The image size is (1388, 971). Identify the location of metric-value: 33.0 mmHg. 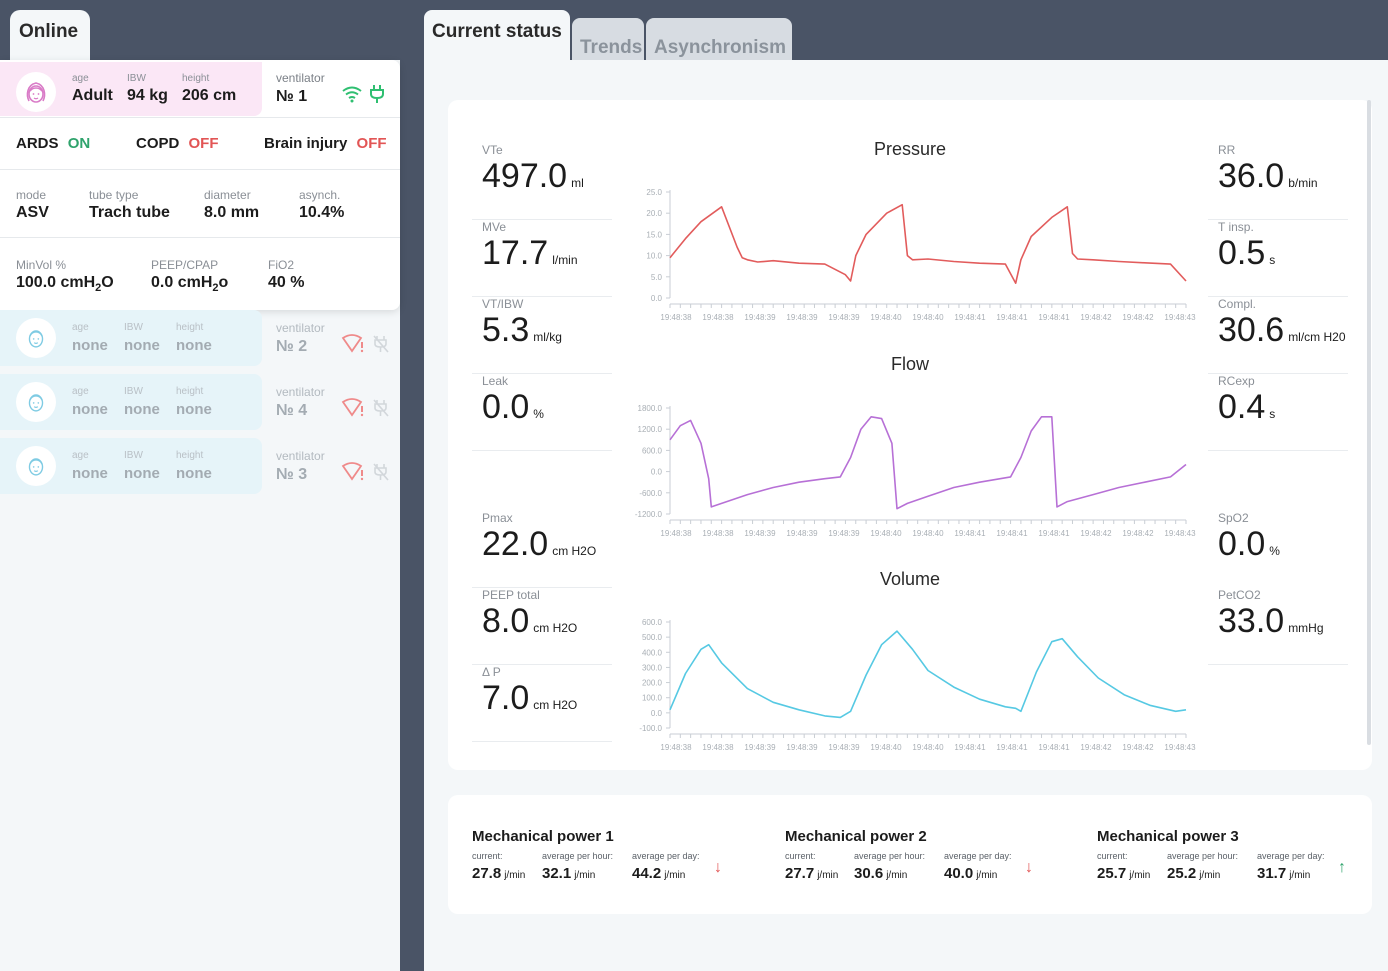
(1271, 621).